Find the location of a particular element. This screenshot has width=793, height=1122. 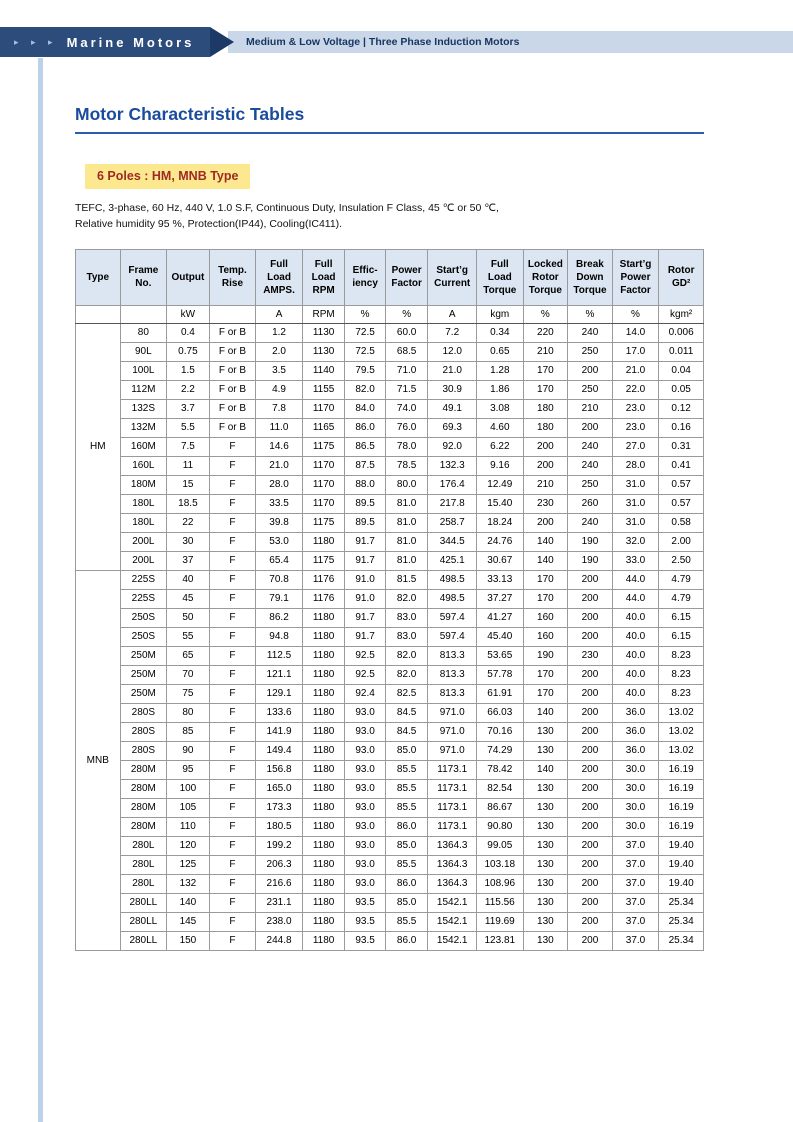

data-cell: 30.0 is located at coordinates (635, 769).